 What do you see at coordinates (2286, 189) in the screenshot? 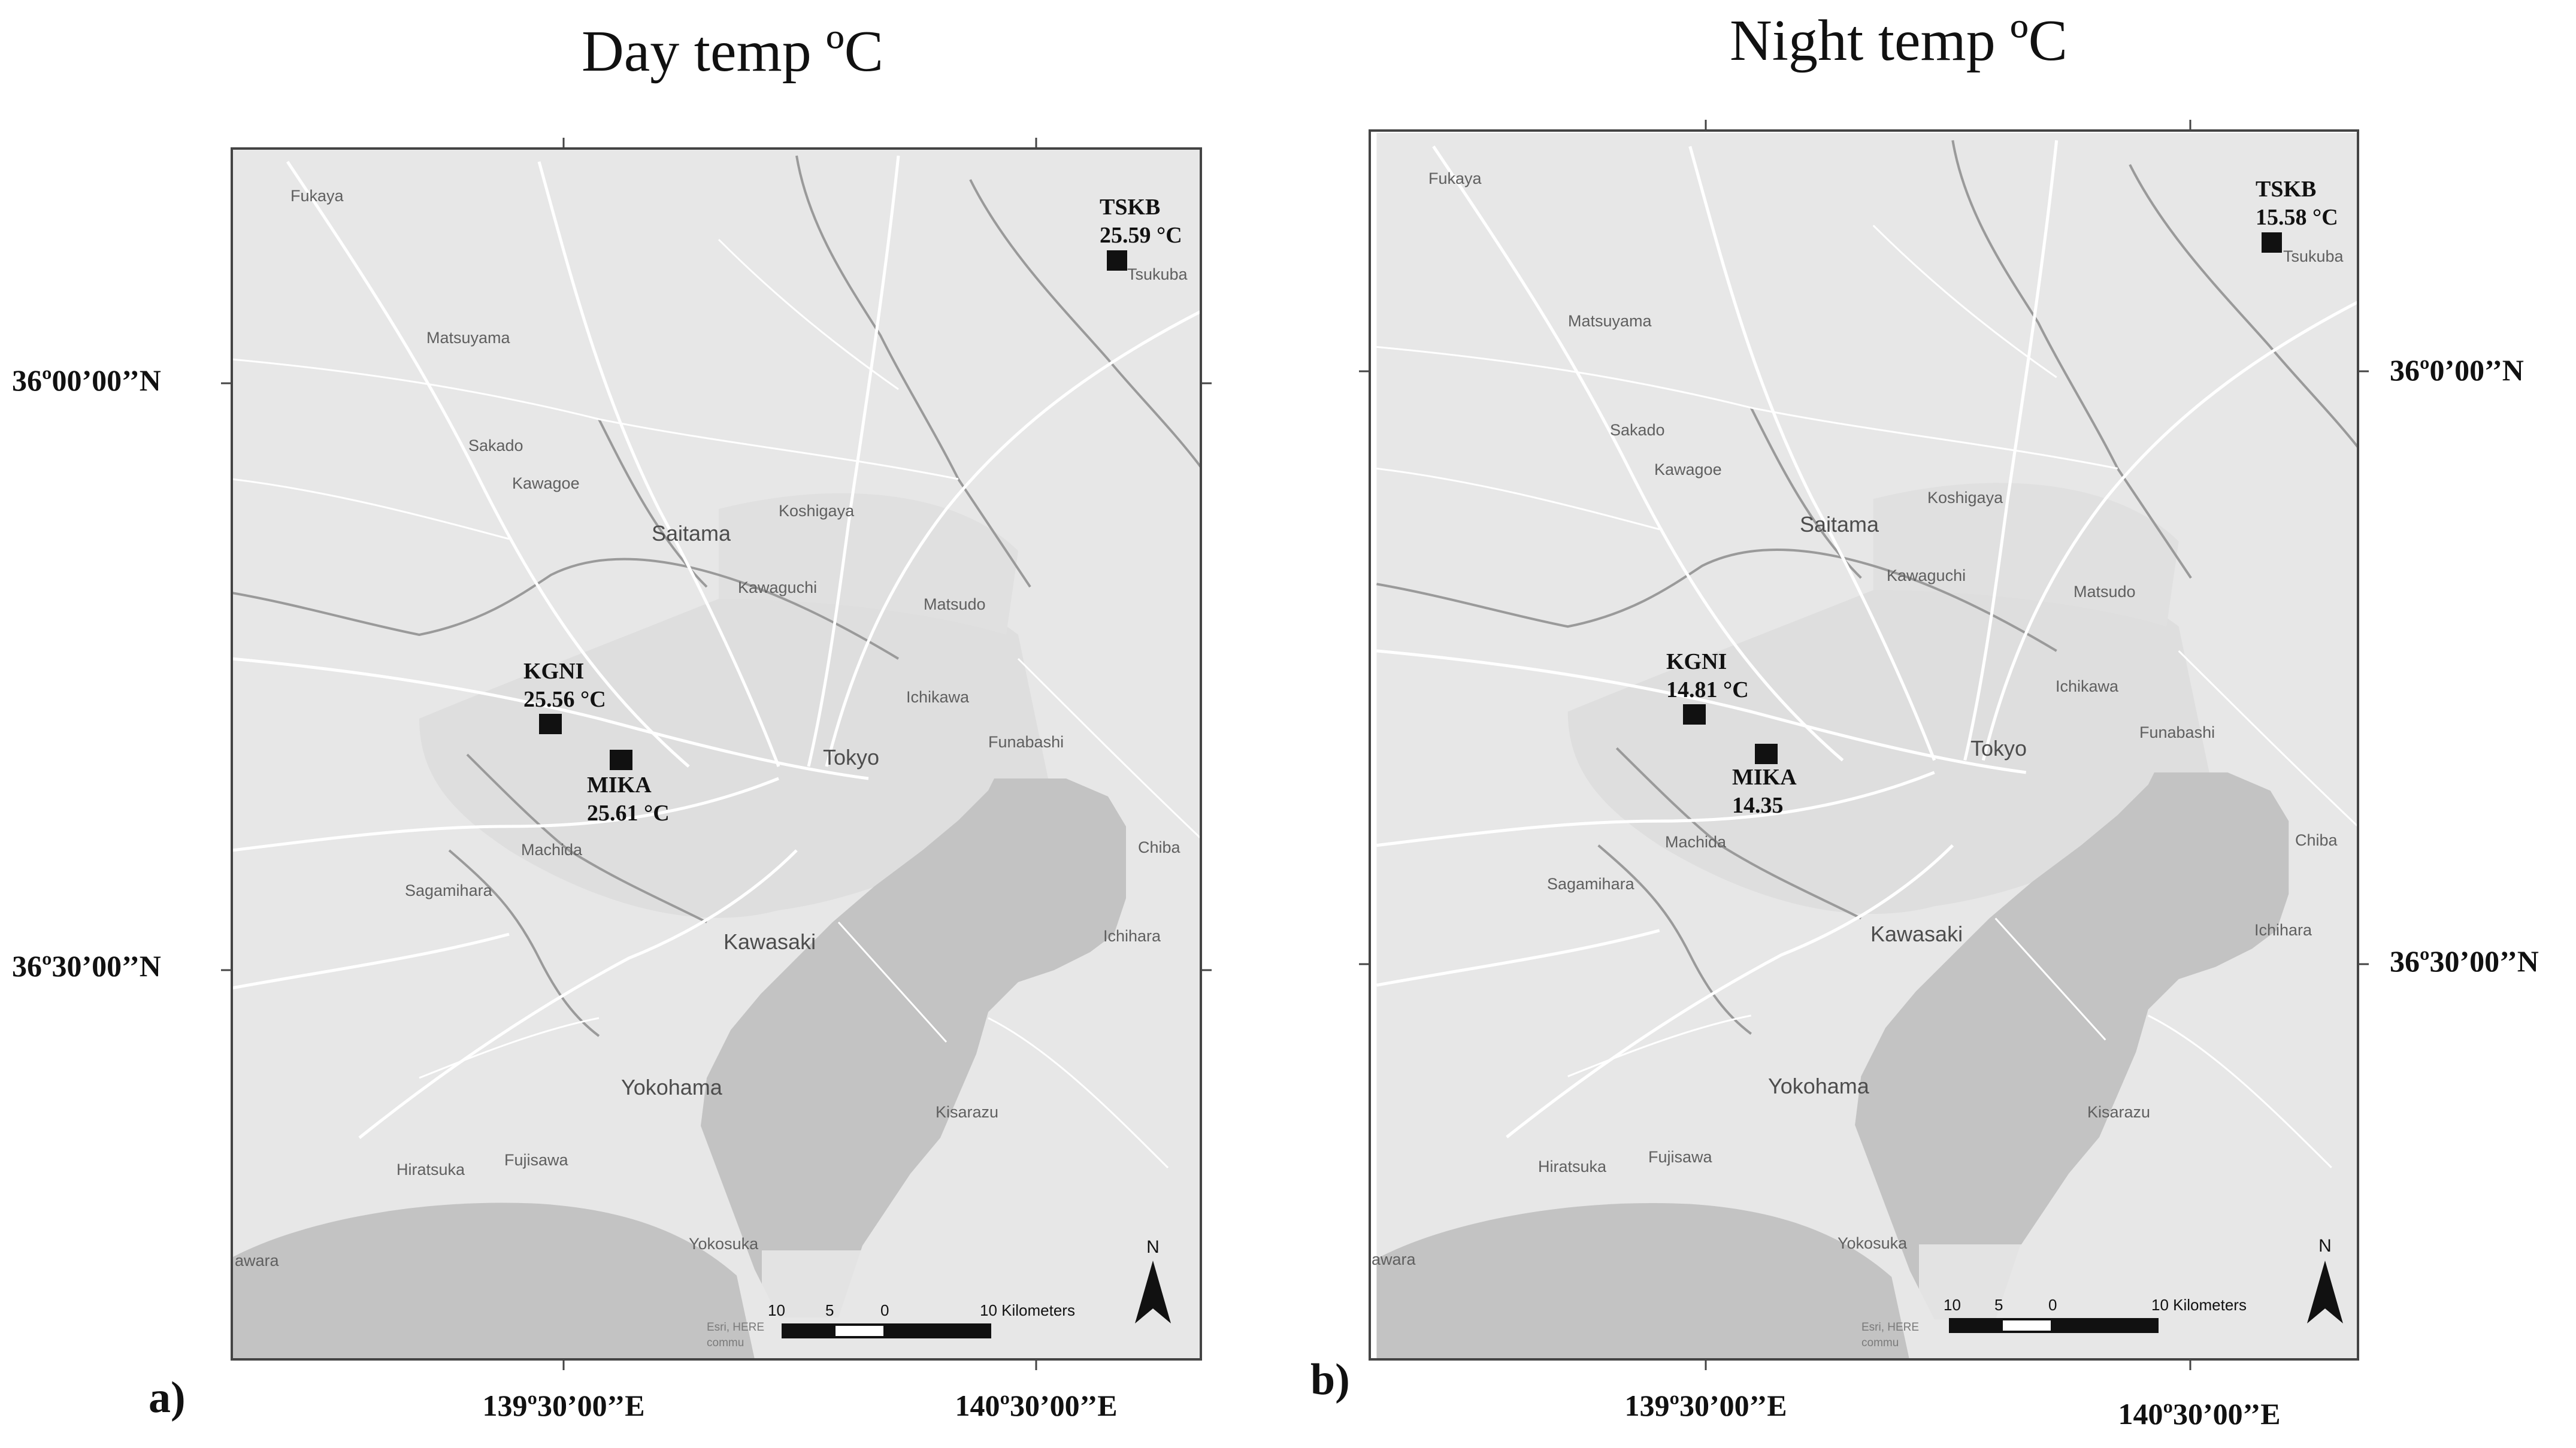
I see `station-tskb-b-name: TSKB` at bounding box center [2286, 189].